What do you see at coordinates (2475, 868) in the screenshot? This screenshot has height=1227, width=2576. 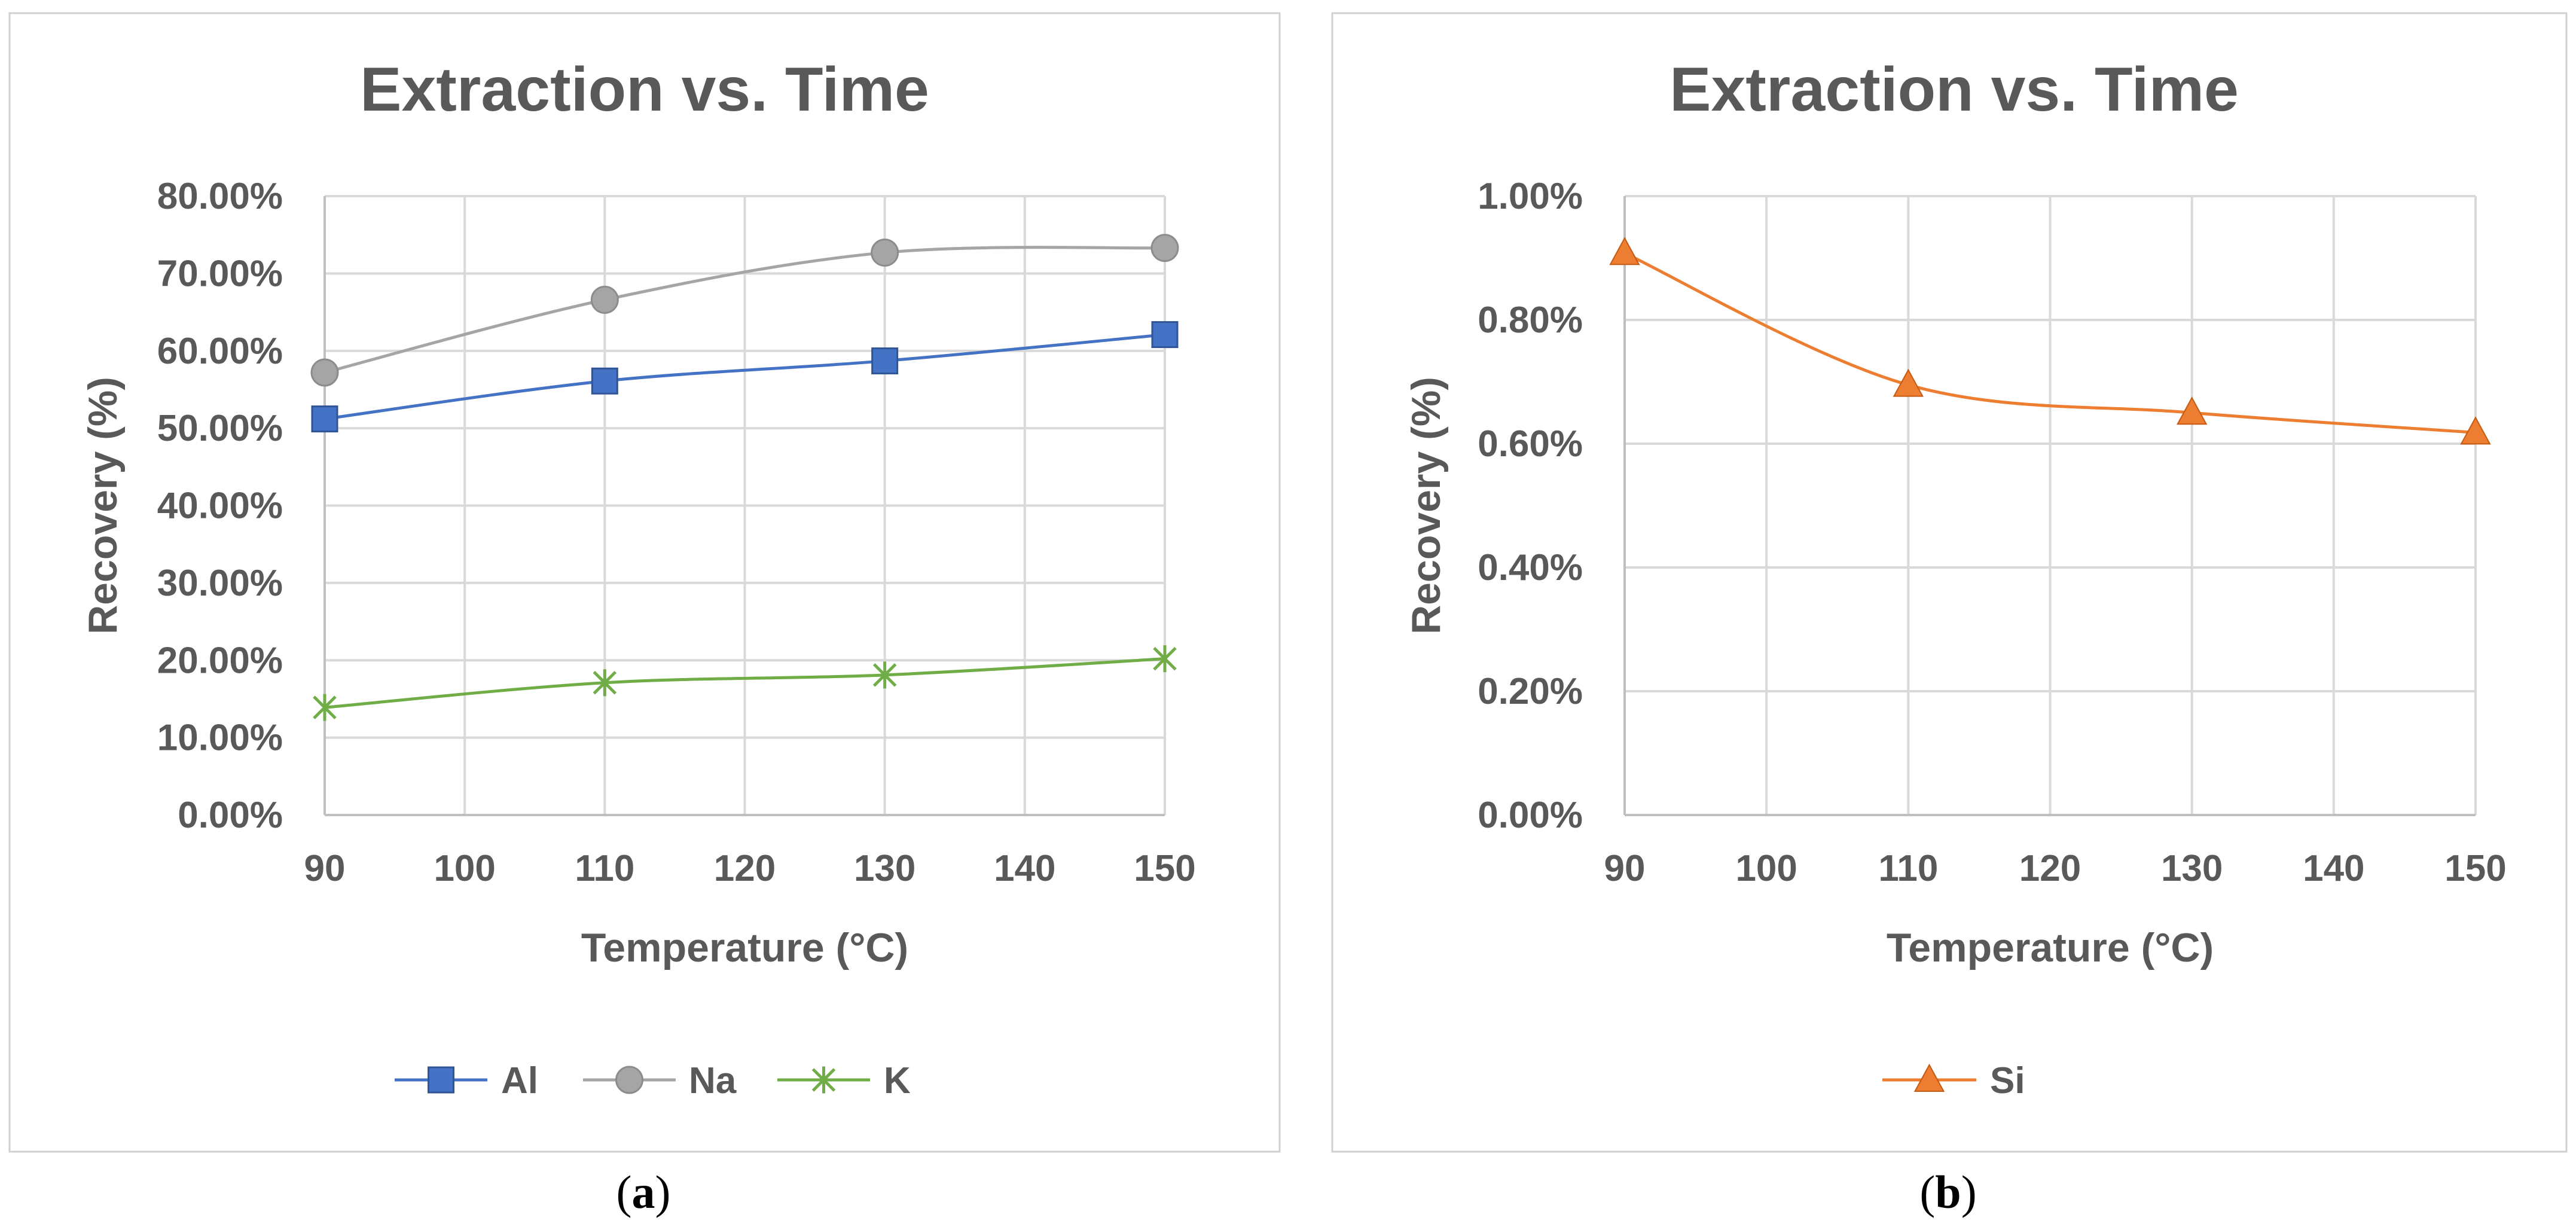 I see `chart-b-x-tick-label: 150` at bounding box center [2475, 868].